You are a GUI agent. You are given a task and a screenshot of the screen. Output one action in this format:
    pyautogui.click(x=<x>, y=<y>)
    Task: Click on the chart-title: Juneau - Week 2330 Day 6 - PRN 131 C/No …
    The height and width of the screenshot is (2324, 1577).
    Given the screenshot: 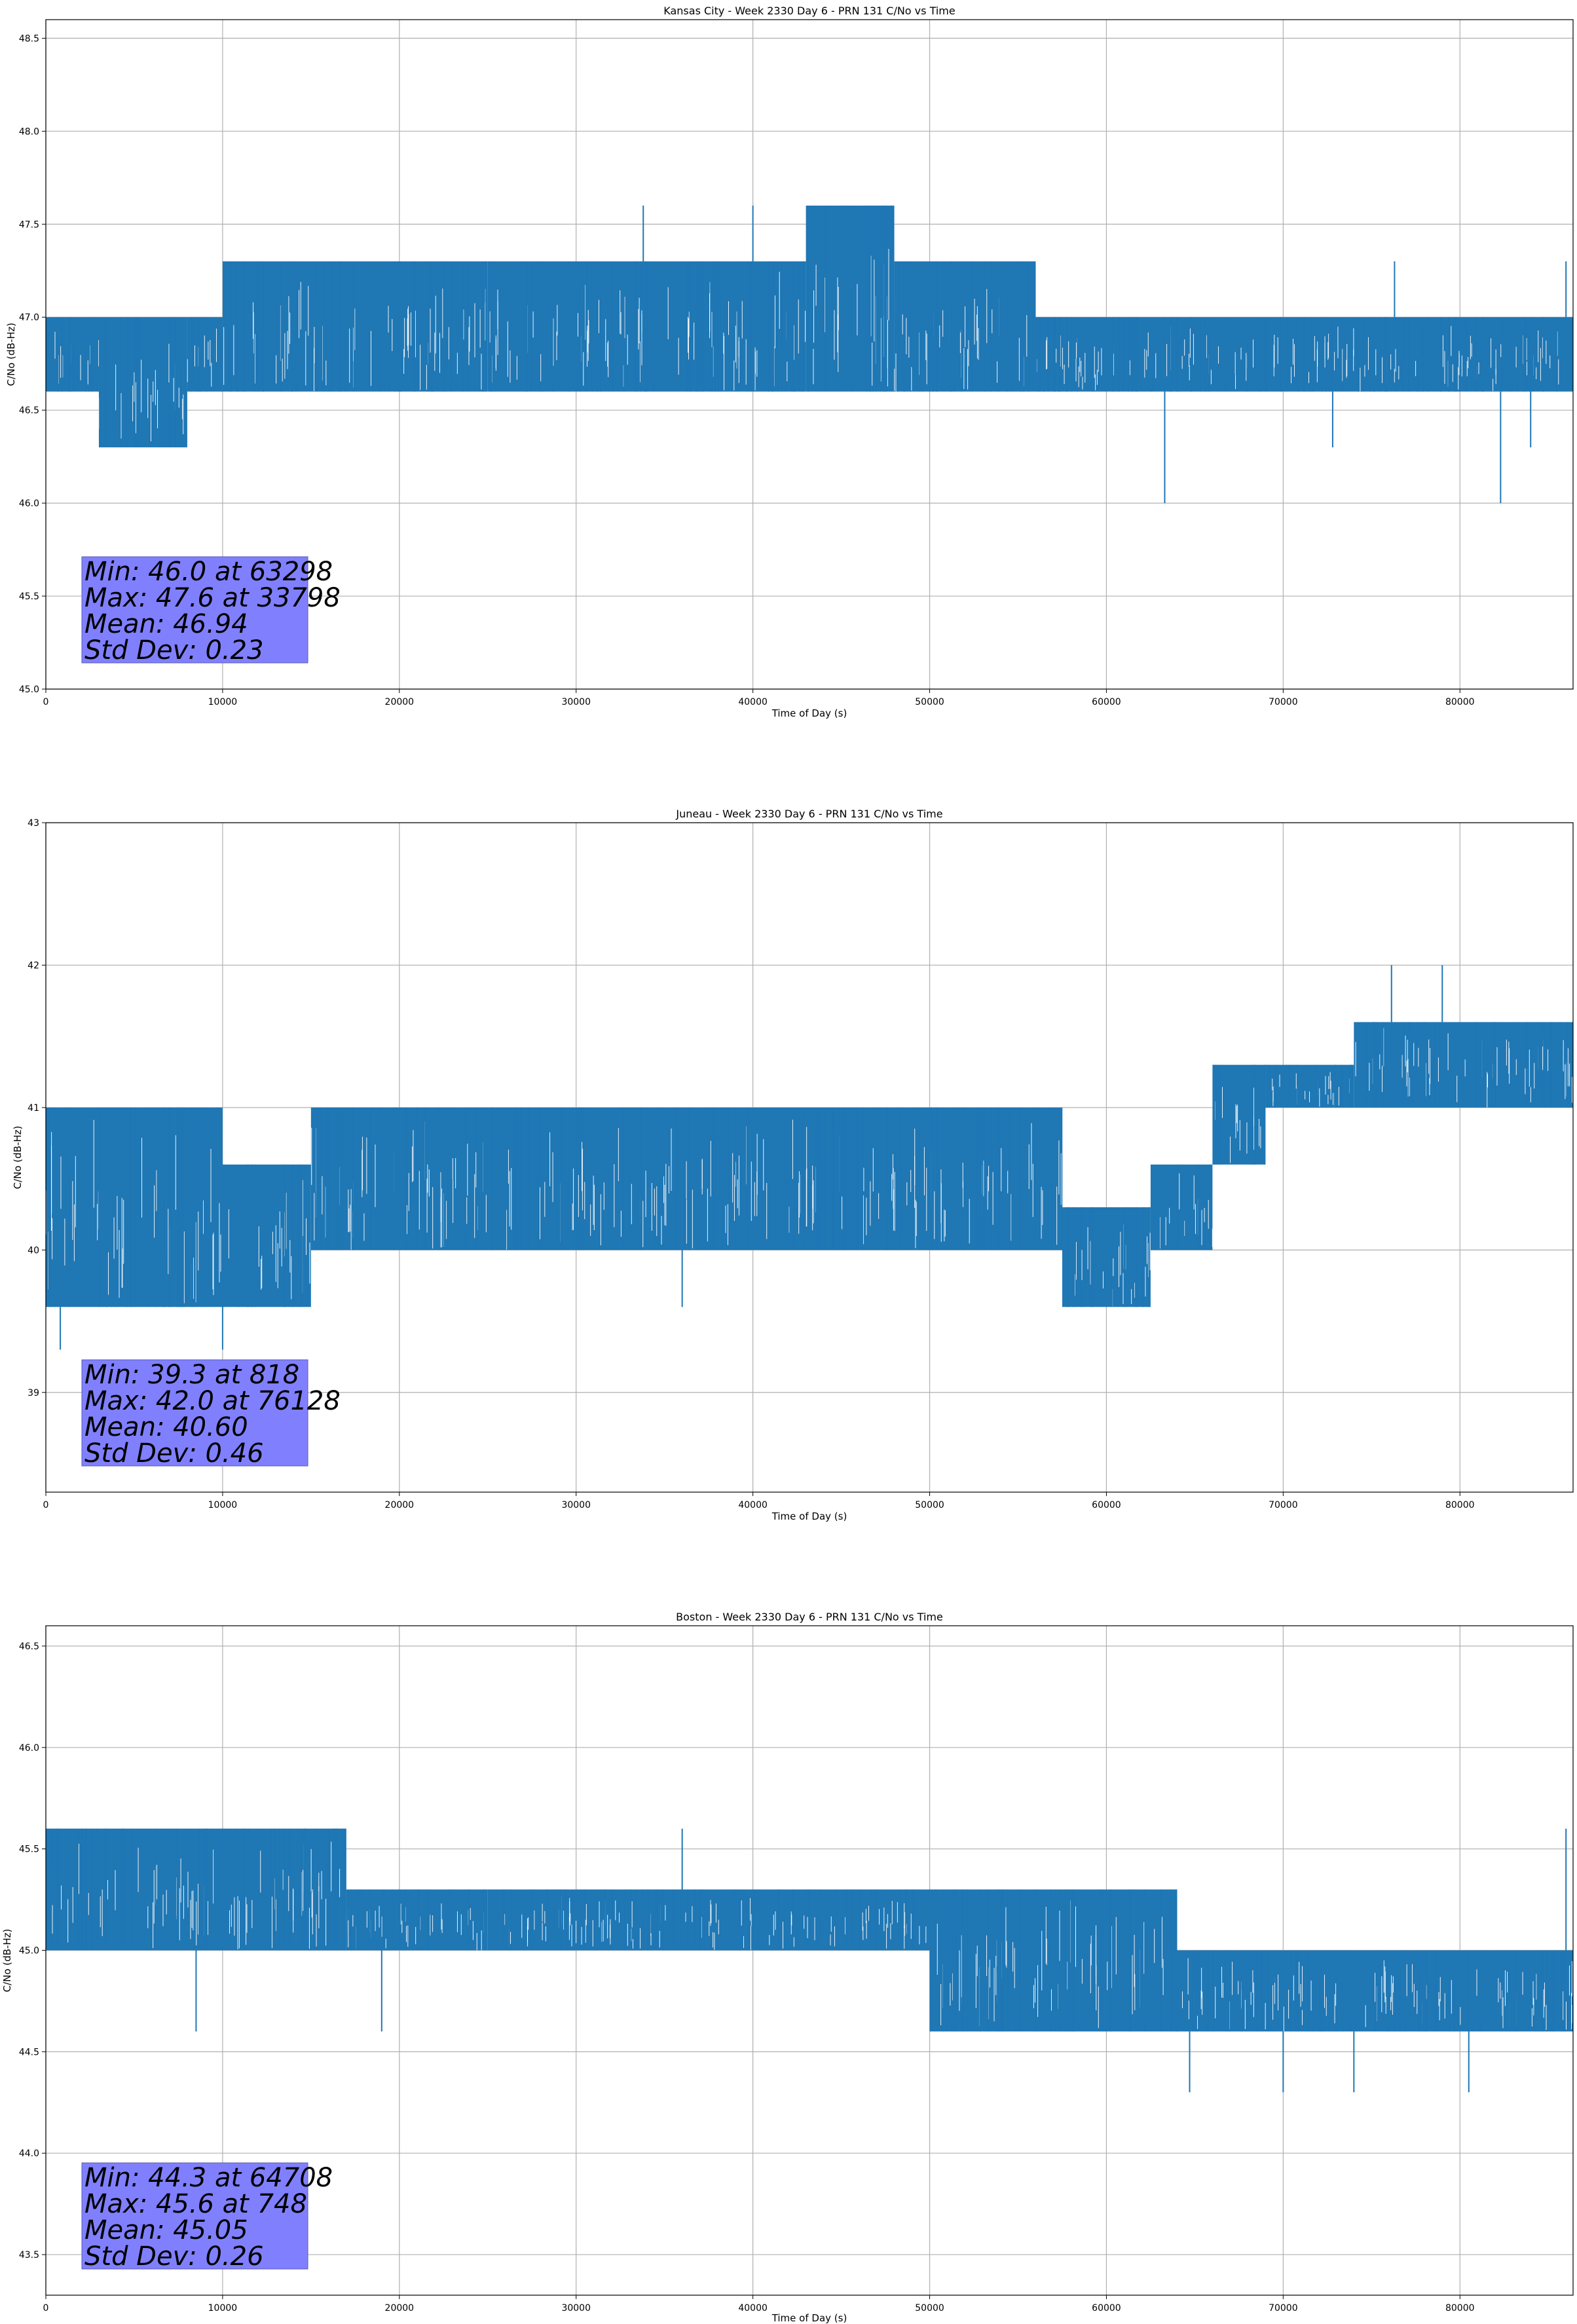 What is the action you would take?
    pyautogui.click(x=808, y=814)
    